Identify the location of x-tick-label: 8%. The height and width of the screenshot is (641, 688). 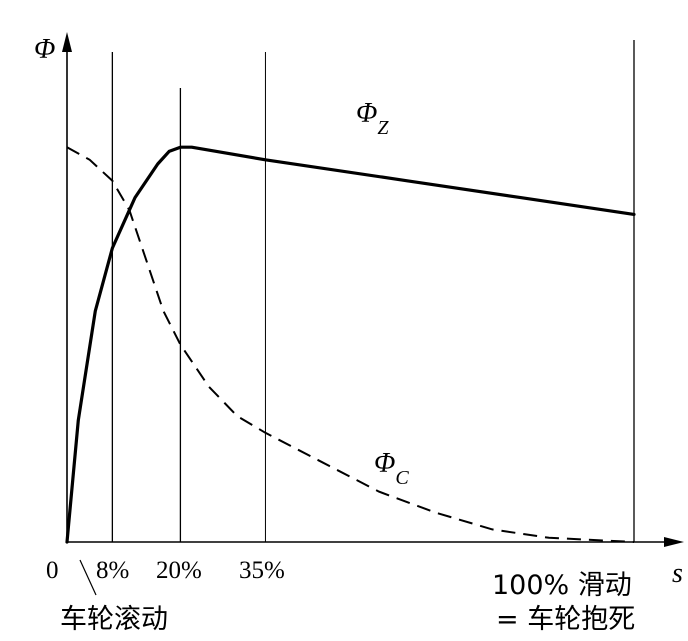
(112, 570).